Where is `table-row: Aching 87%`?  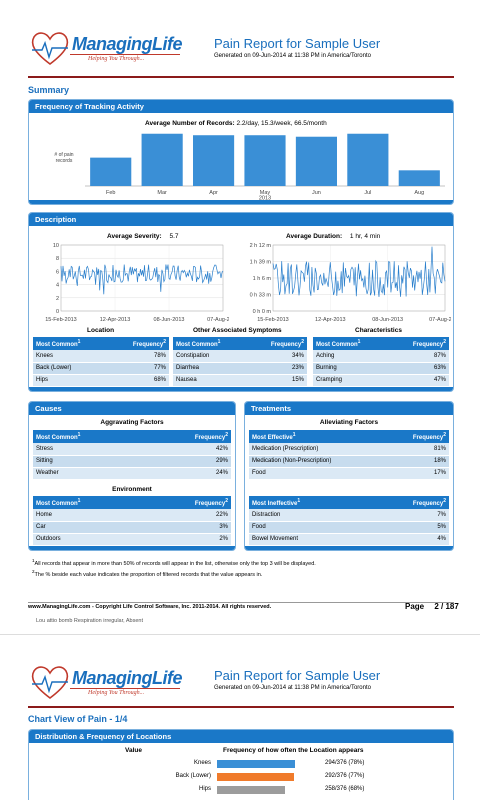
table-row: Aching 87% is located at coordinates (381, 356).